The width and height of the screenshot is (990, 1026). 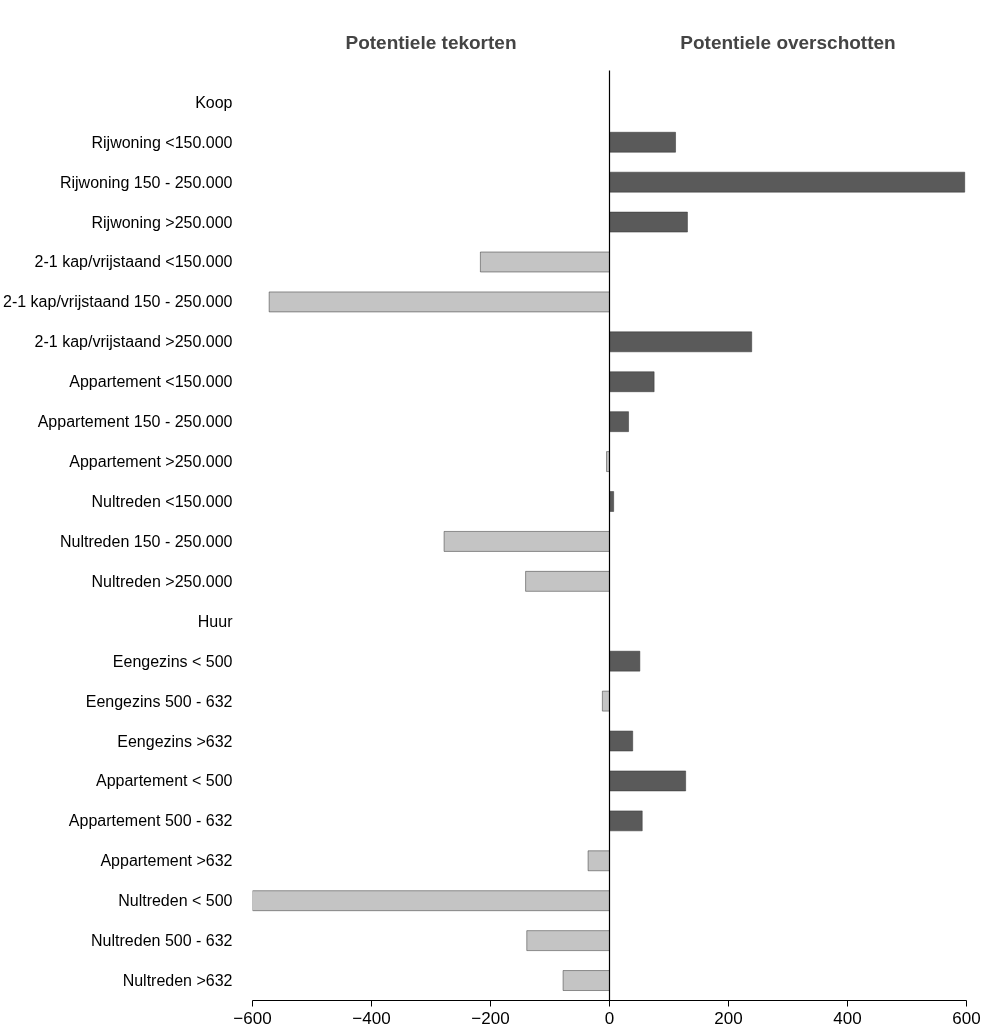 I want to click on text: Potentiele overschotten, so click(x=788, y=42).